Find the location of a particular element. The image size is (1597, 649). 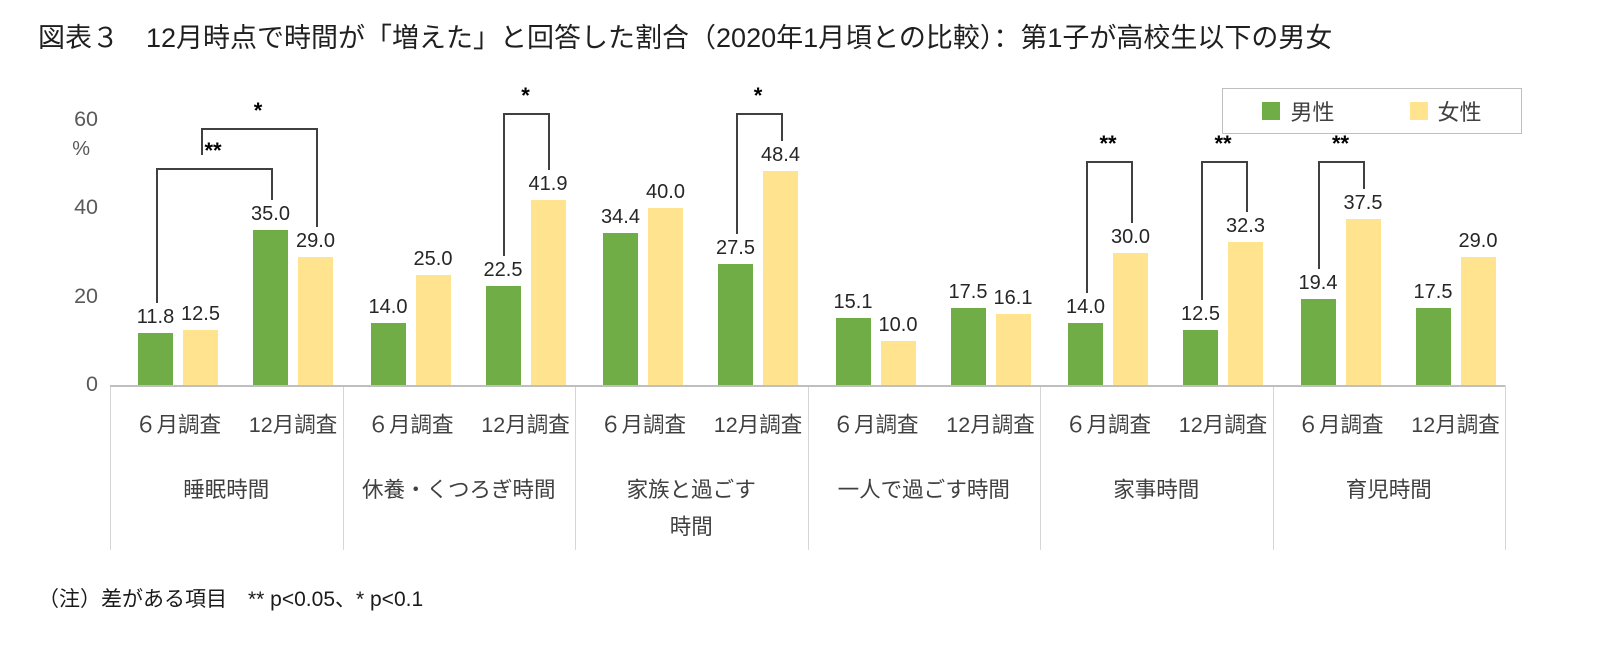

y-axis-tick-label: 40 is located at coordinates (86, 207).